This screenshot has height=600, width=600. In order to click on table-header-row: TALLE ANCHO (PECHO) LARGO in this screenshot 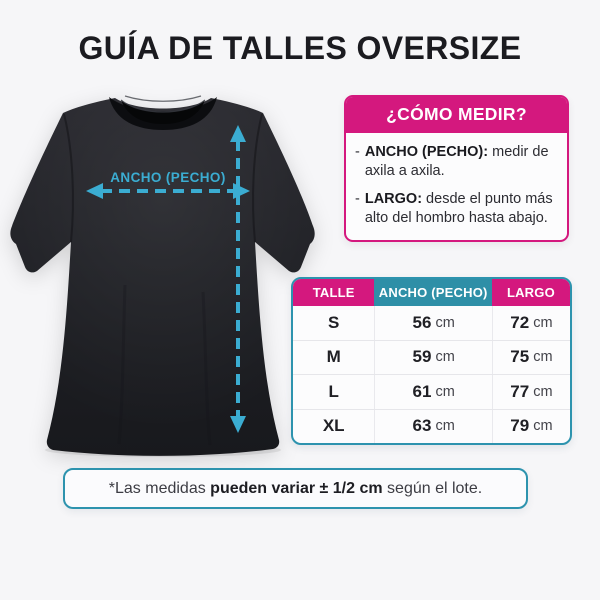, I will do `click(431, 292)`.